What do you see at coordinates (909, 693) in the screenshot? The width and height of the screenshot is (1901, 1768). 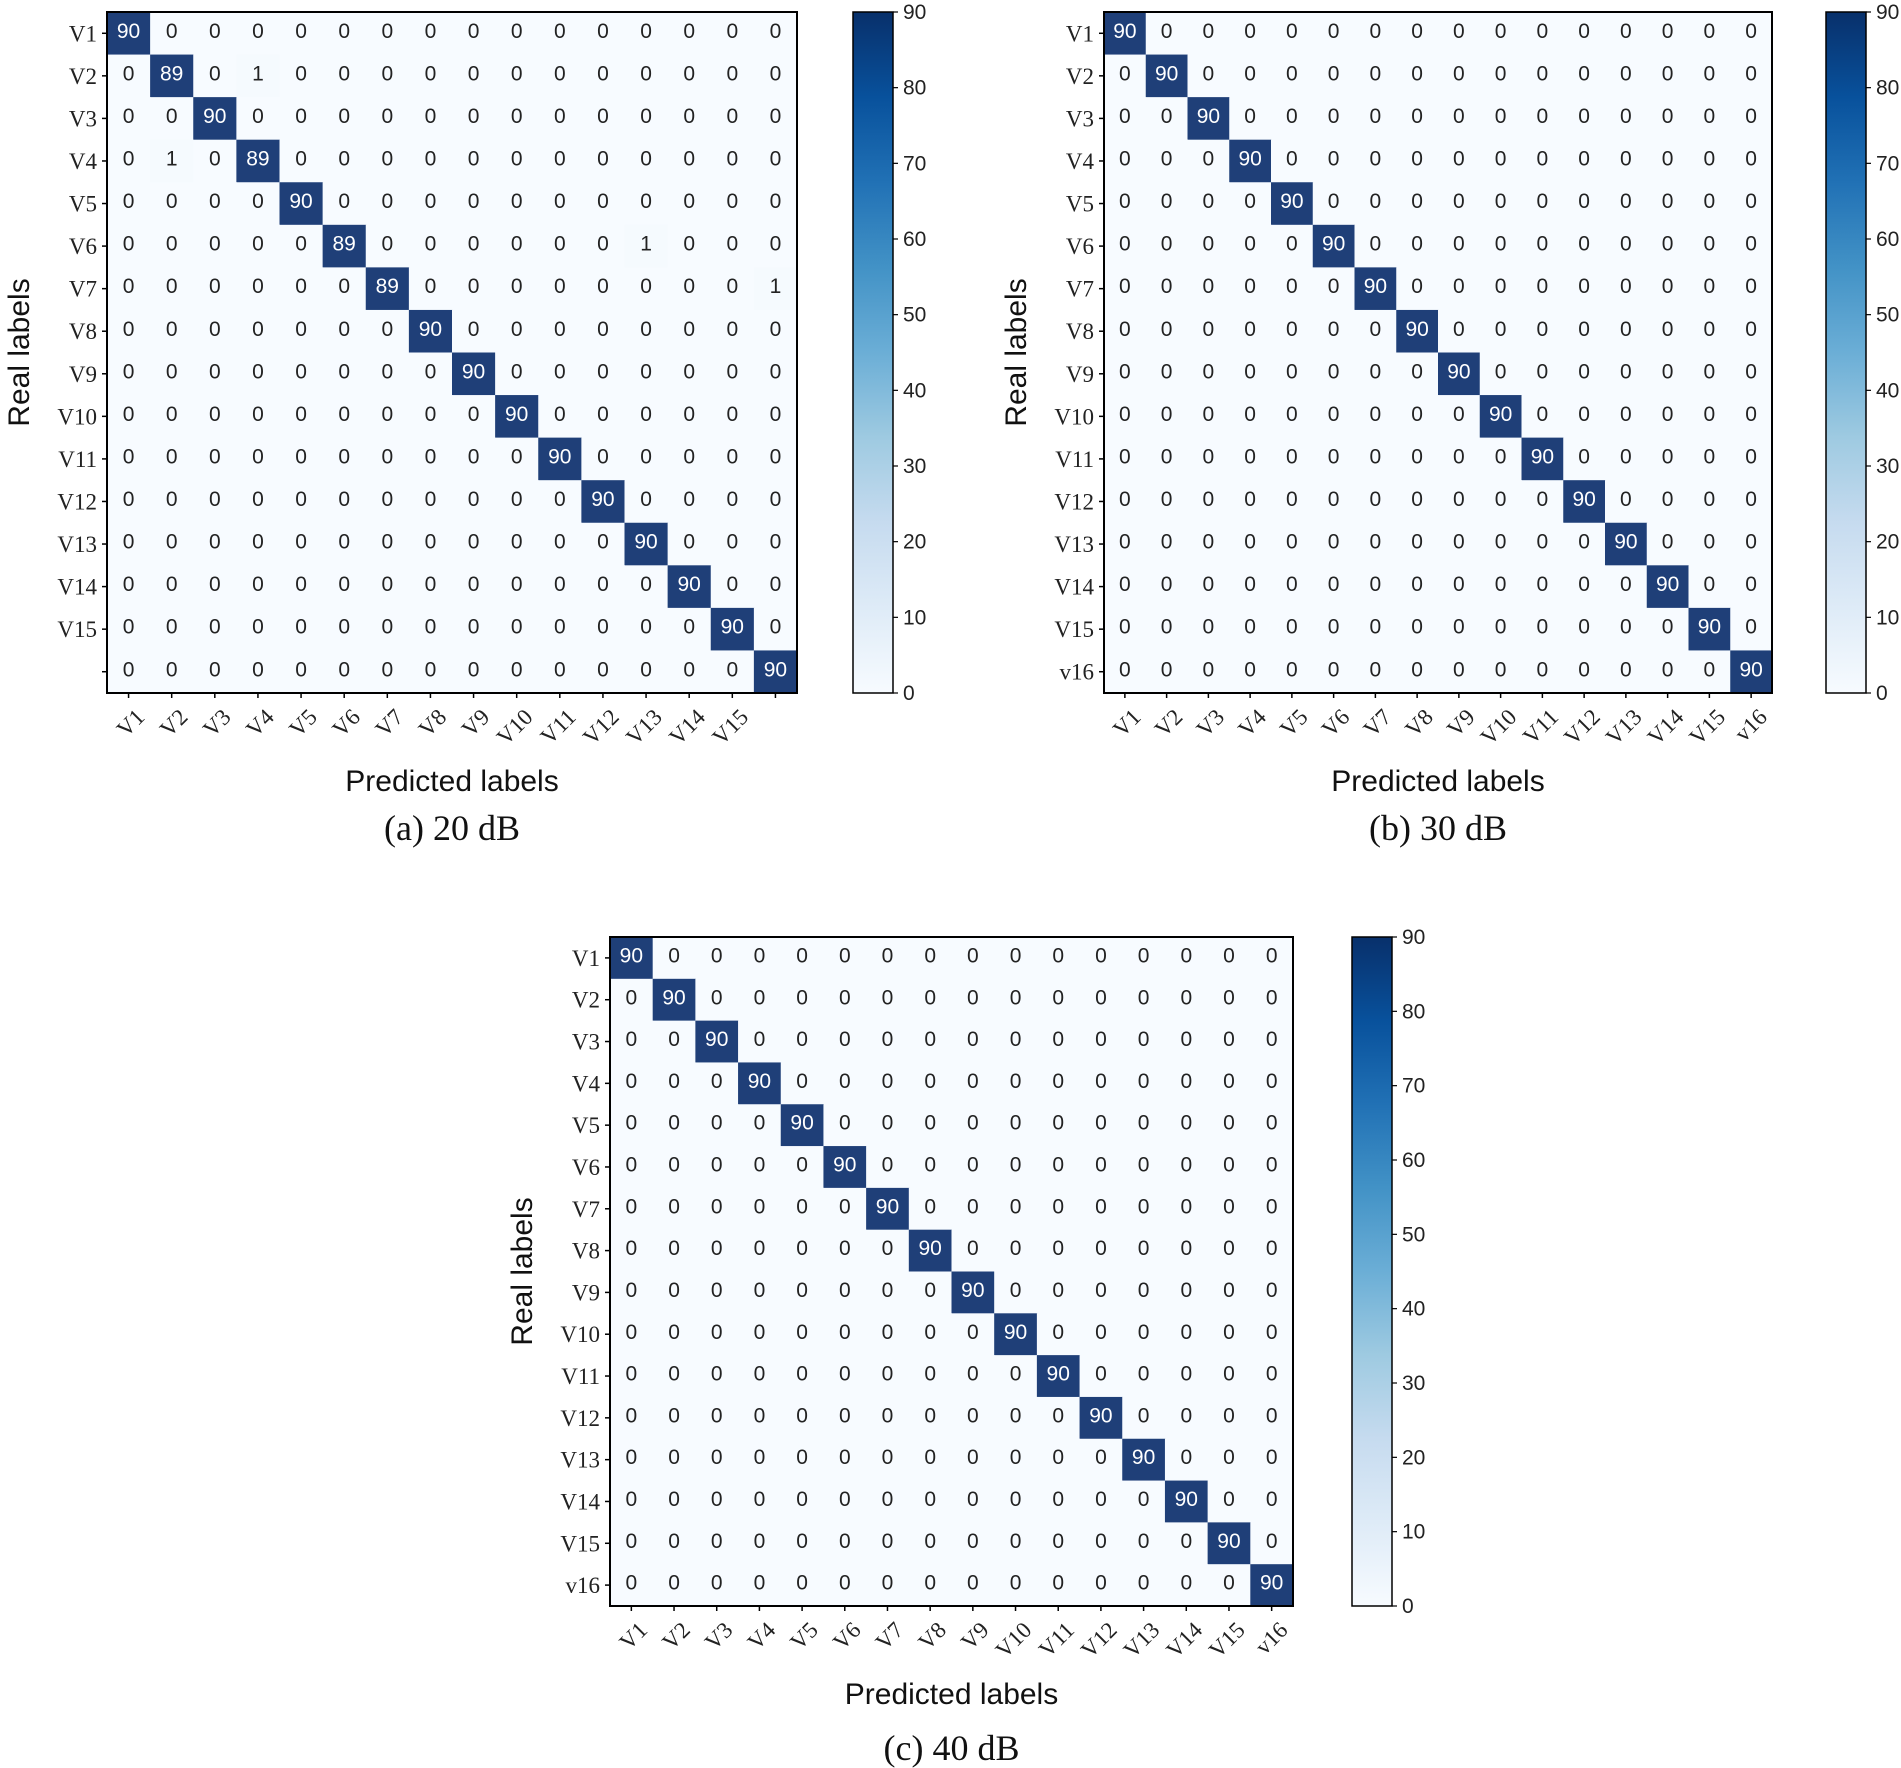 I see `colorbar-tick-label: 0` at bounding box center [909, 693].